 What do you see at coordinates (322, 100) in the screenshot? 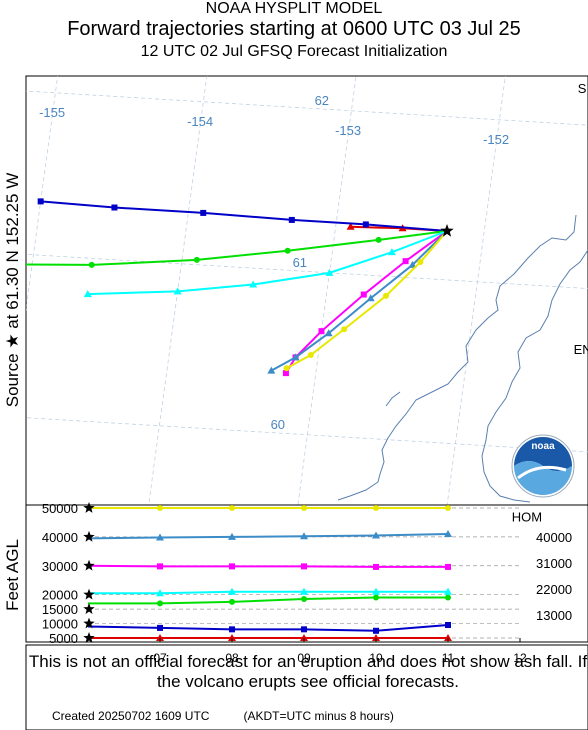
I see `latitude-label: 62` at bounding box center [322, 100].